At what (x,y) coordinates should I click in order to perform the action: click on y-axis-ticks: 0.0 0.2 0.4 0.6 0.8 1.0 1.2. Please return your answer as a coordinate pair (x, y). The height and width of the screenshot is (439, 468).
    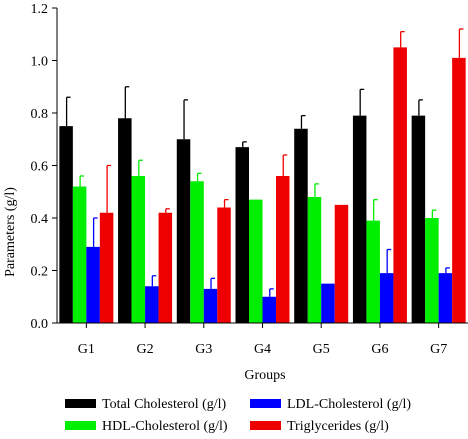
    Looking at the image, I should click on (44, 167).